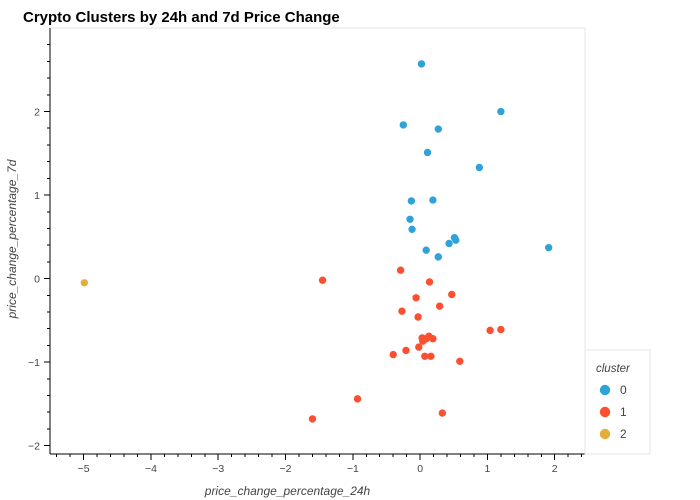 The width and height of the screenshot is (700, 500). Describe the element at coordinates (420, 469) in the screenshot. I see `x-tick-label: 0` at that location.